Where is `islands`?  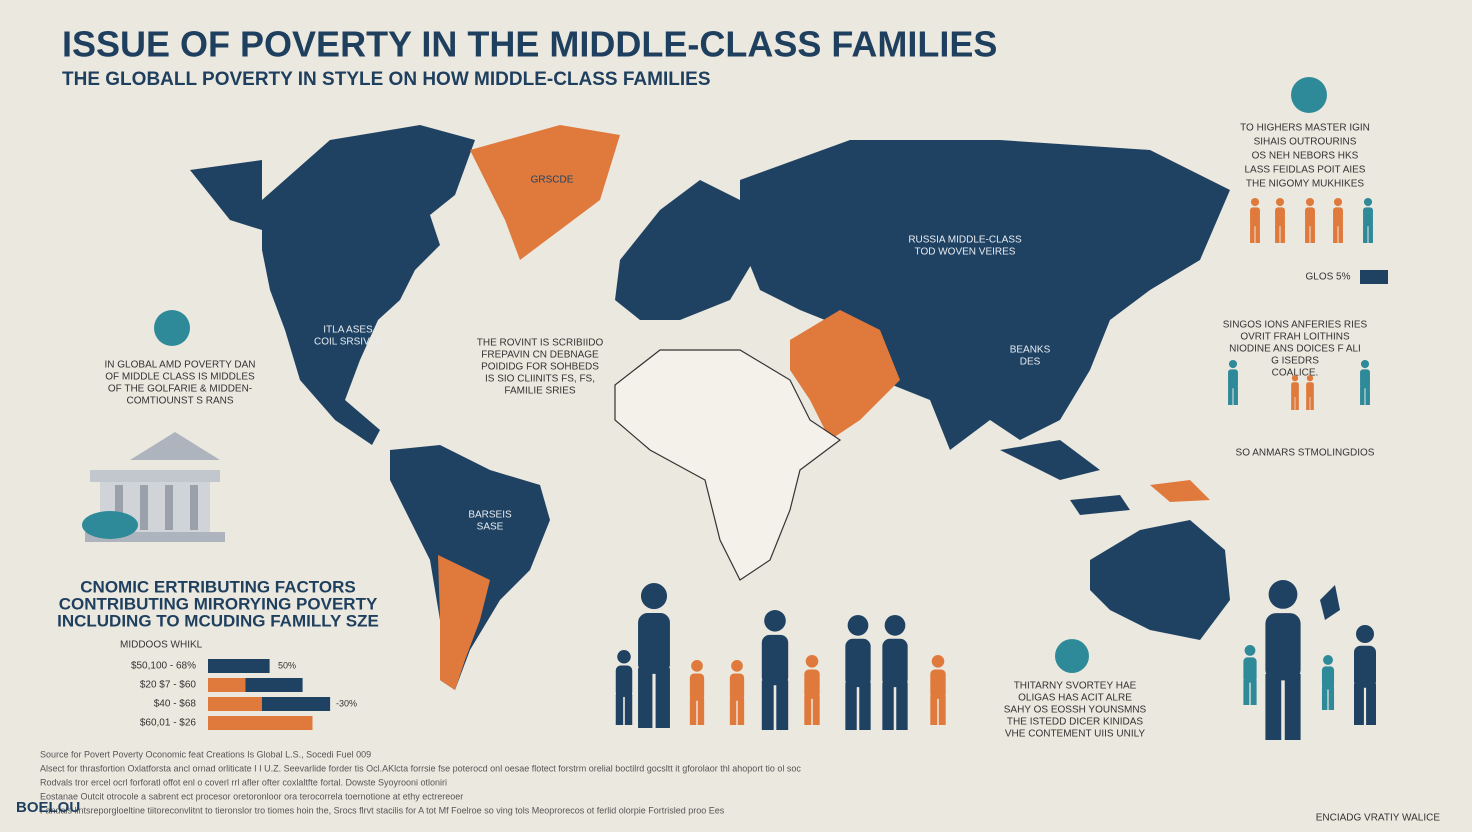
islands is located at coordinates (1065, 477).